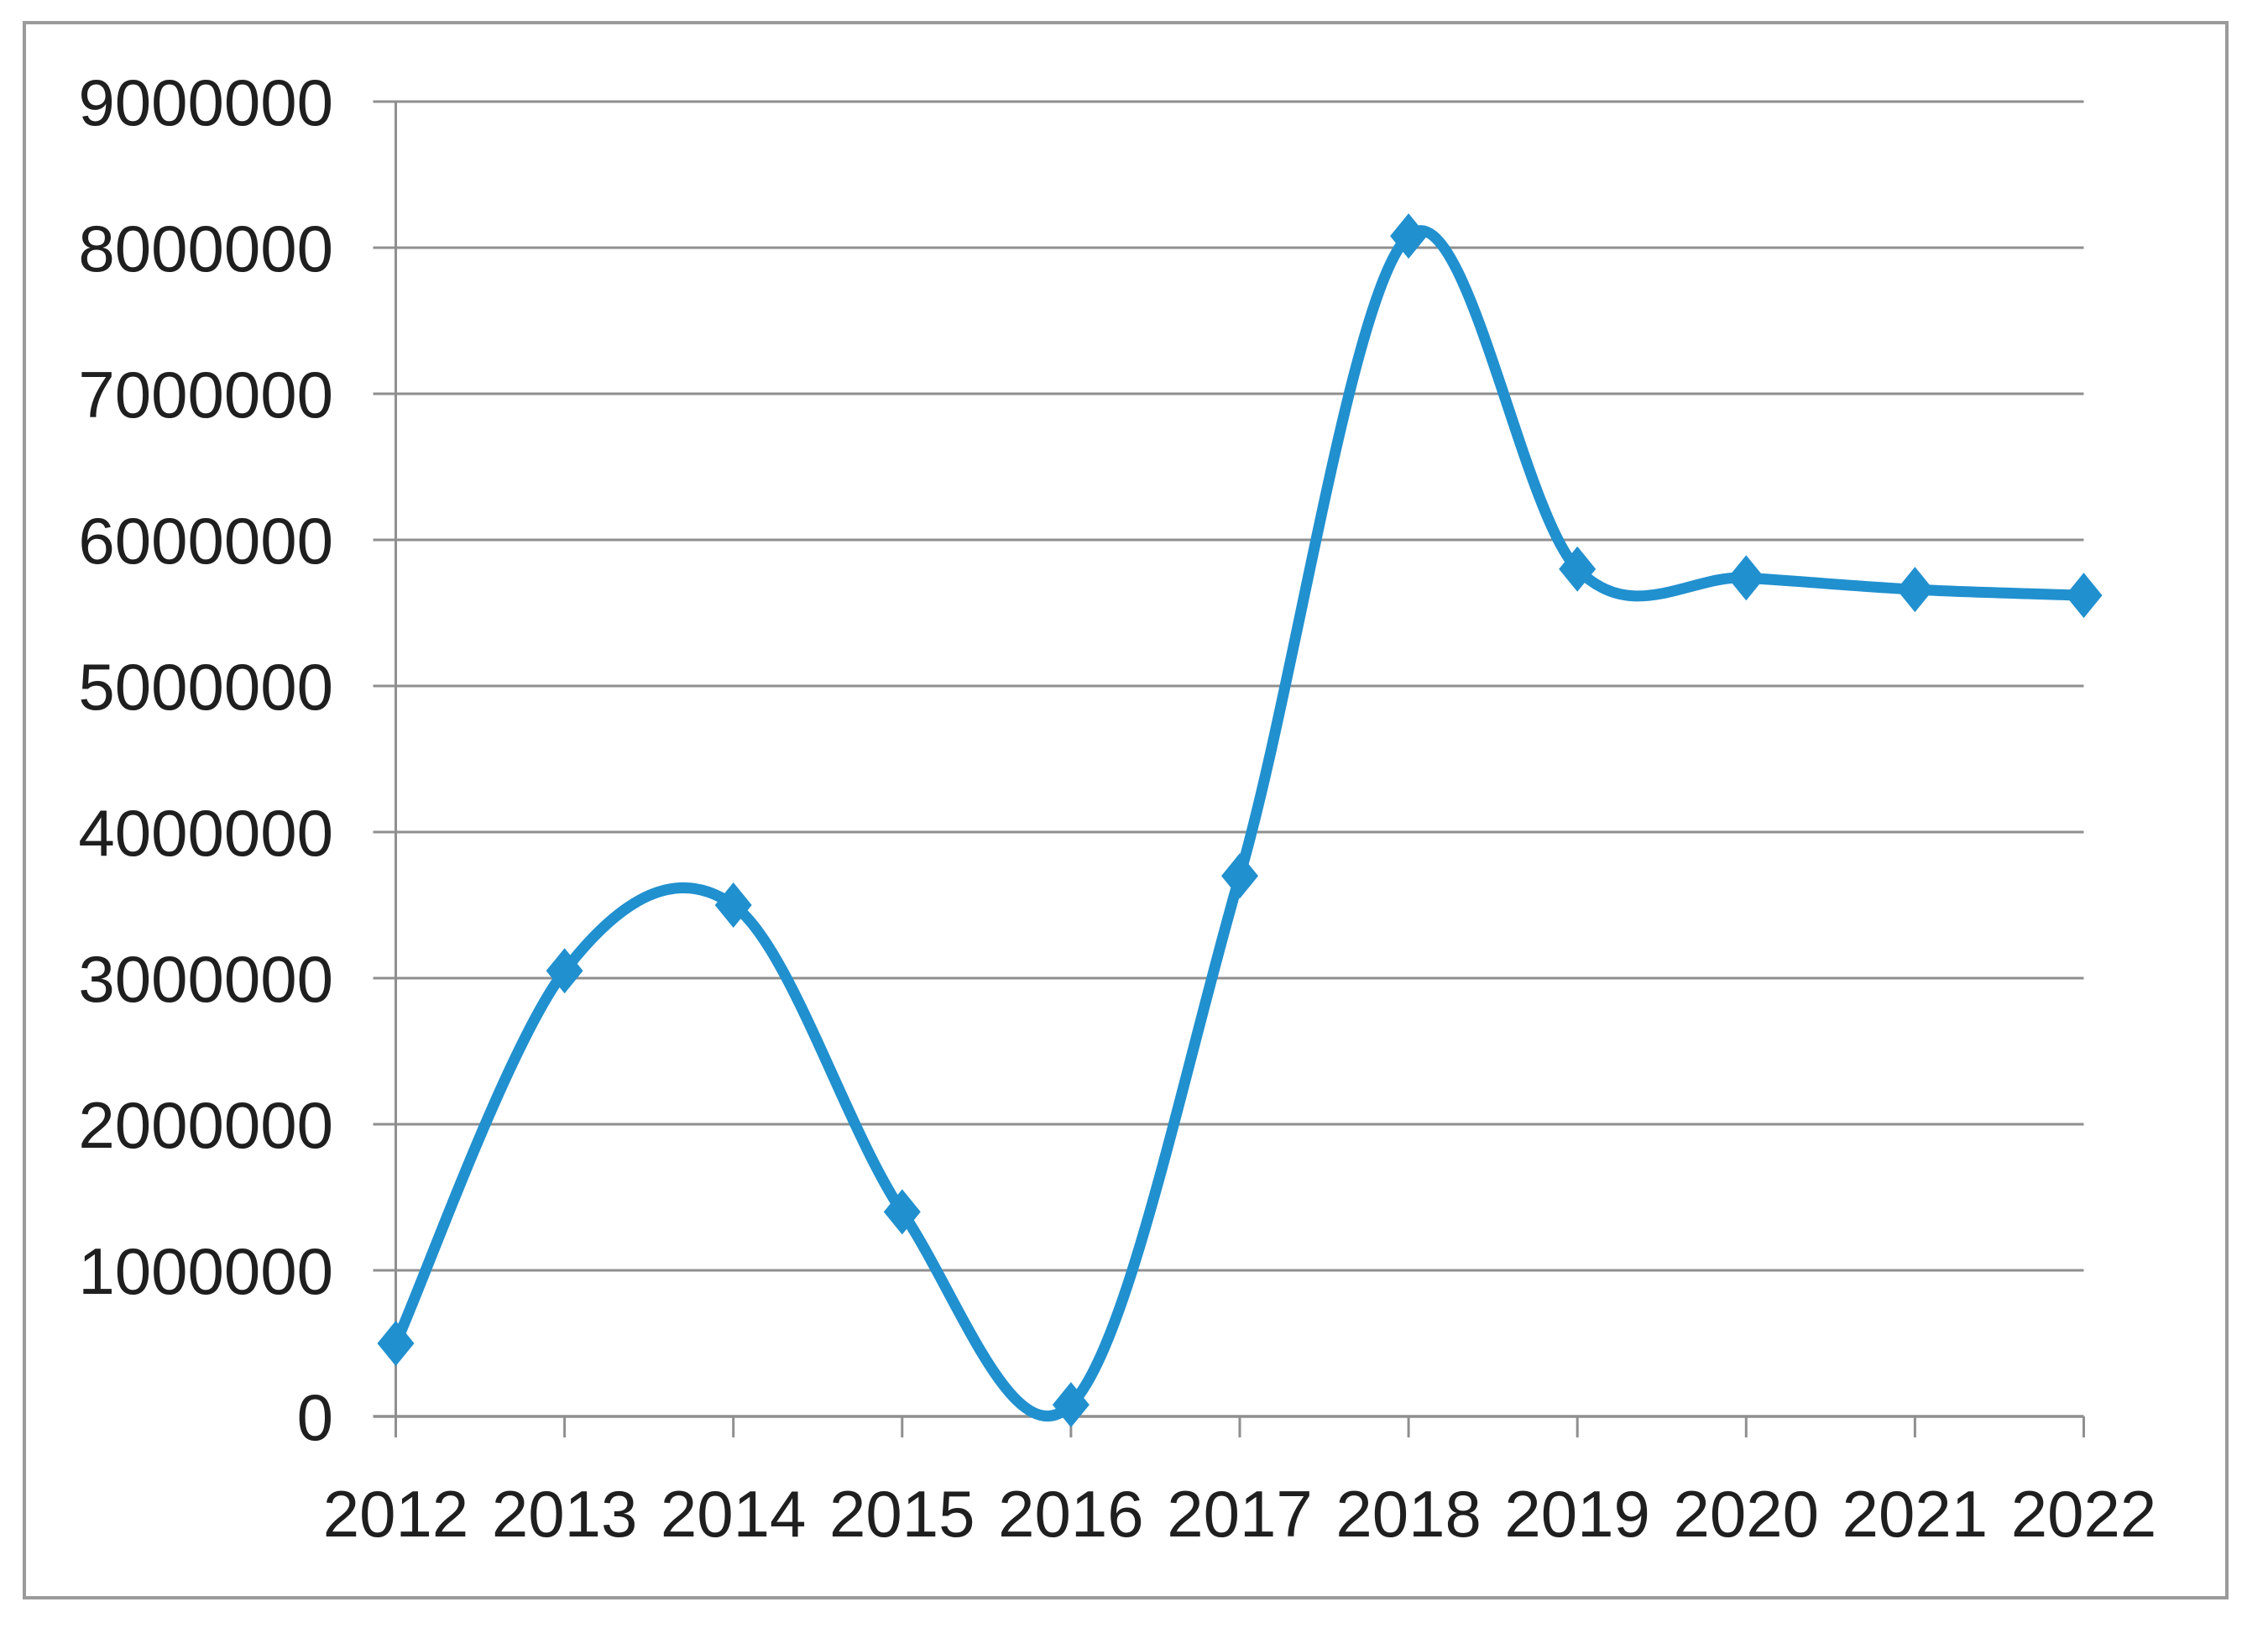 This screenshot has width=2268, height=1628. I want to click on y-axis-tick-label: 1000000, so click(205, 1271).